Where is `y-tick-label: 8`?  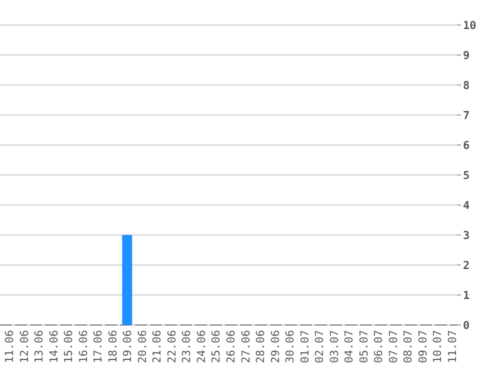
y-tick-label: 8 is located at coordinates (466, 85).